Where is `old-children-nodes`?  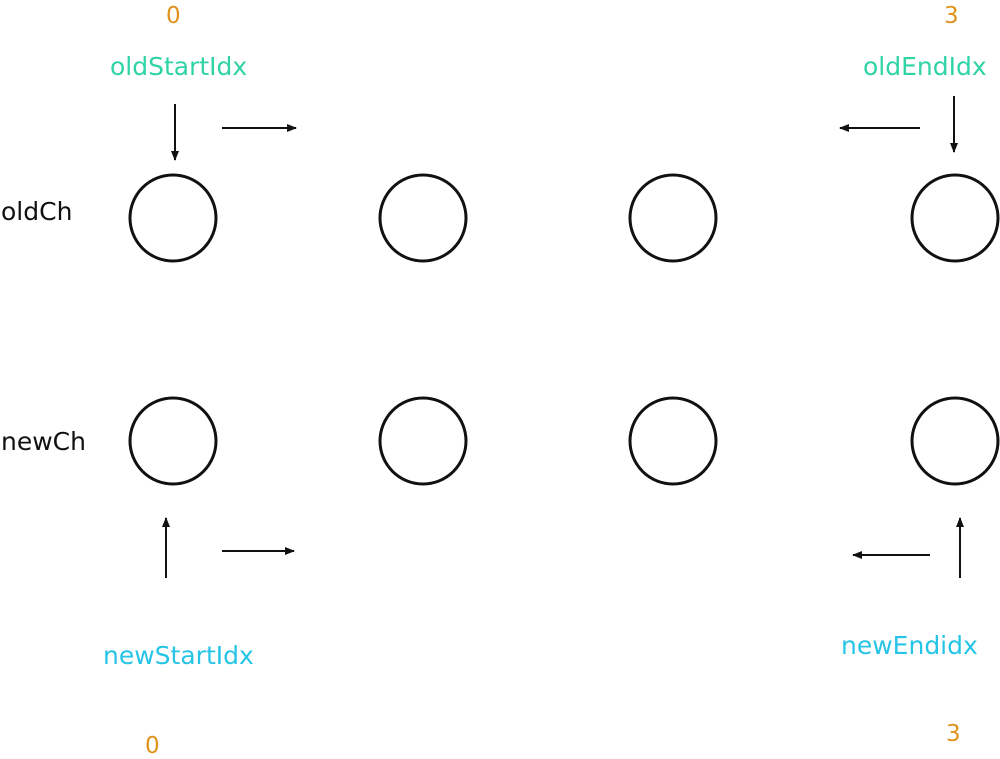
old-children-nodes is located at coordinates (564, 218).